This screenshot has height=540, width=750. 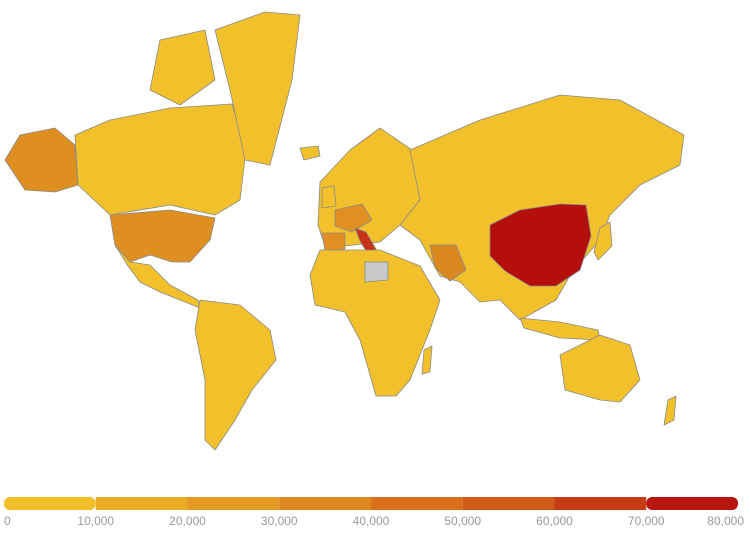 What do you see at coordinates (162, 236) in the screenshot?
I see `usa` at bounding box center [162, 236].